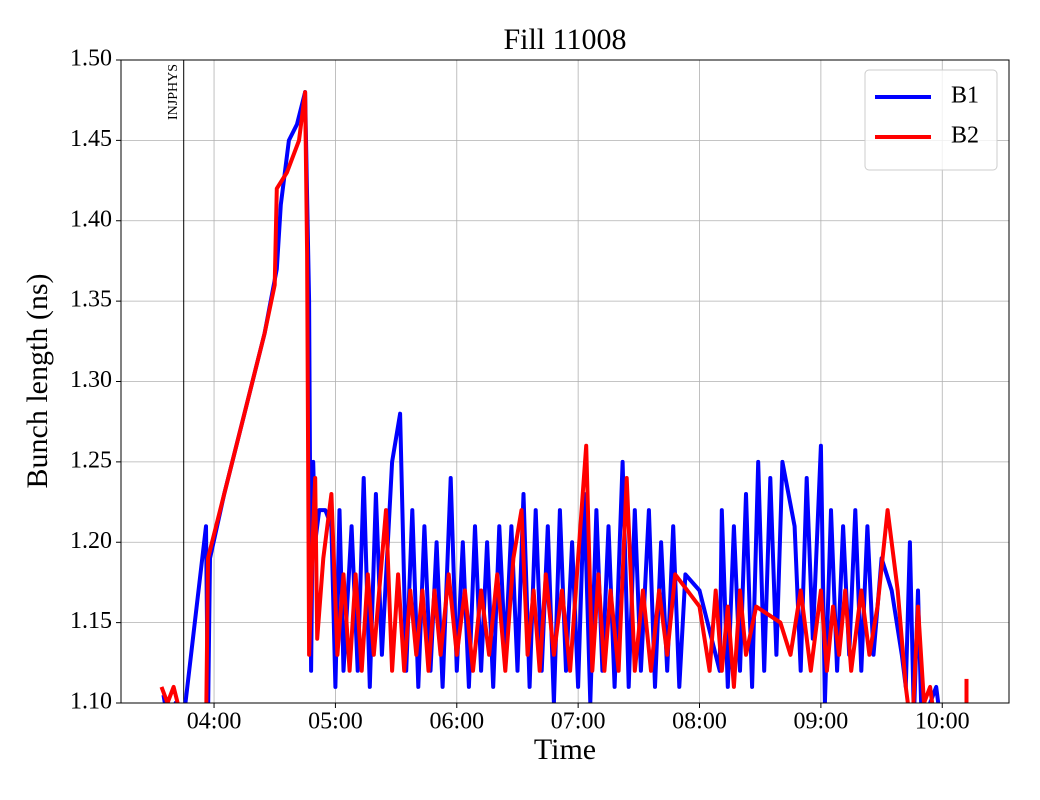 This screenshot has height=800, width=1040. What do you see at coordinates (214, 722) in the screenshot?
I see `x-tick-label: 04:00` at bounding box center [214, 722].